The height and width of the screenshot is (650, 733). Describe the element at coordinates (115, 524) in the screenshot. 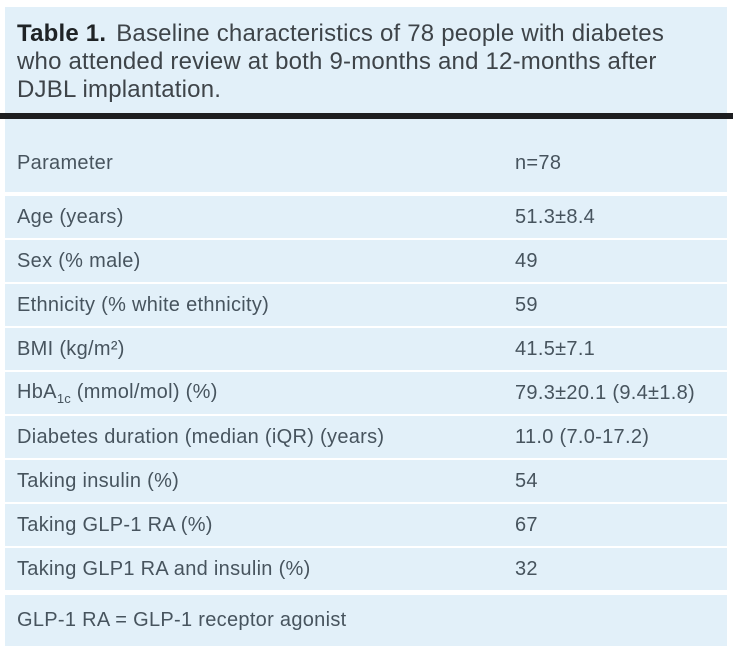

I see `row-param: Taking GLP-1 RA (%)` at that location.